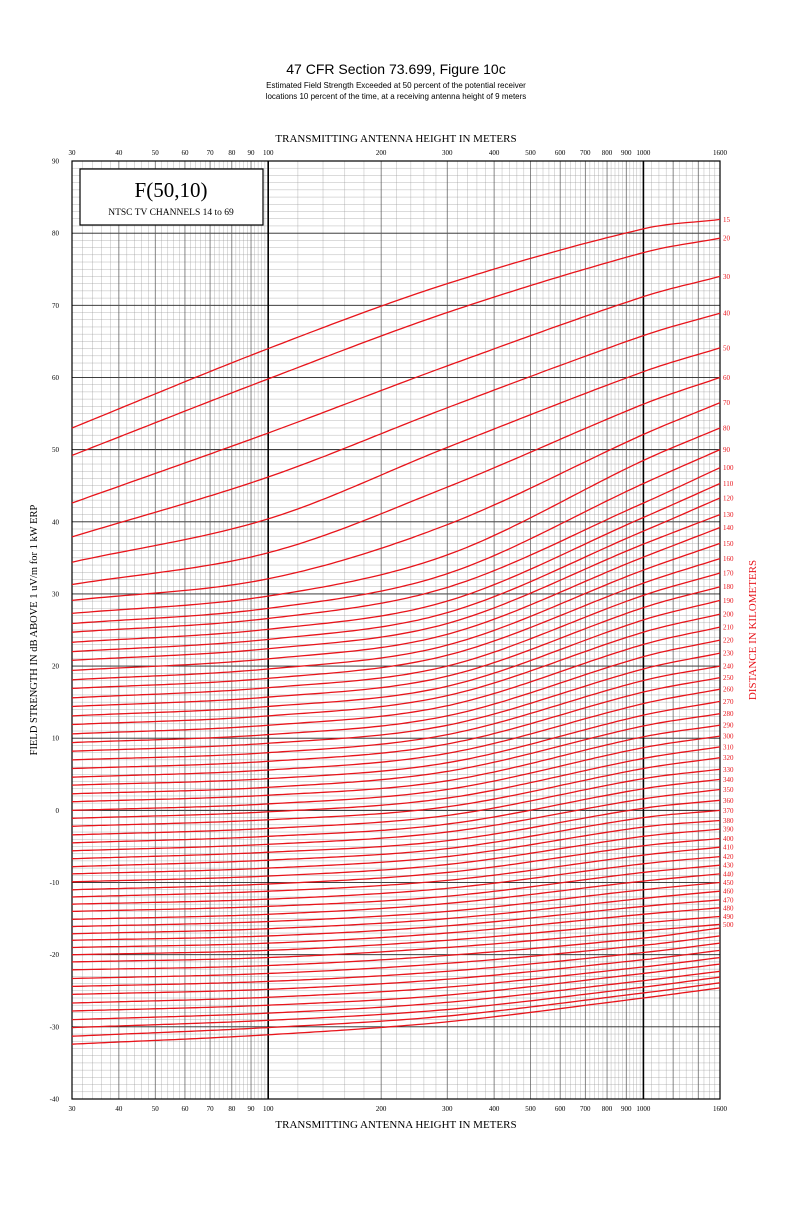  Describe the element at coordinates (626, 1109) in the screenshot. I see `x-tick-label-bottom: 900` at that location.